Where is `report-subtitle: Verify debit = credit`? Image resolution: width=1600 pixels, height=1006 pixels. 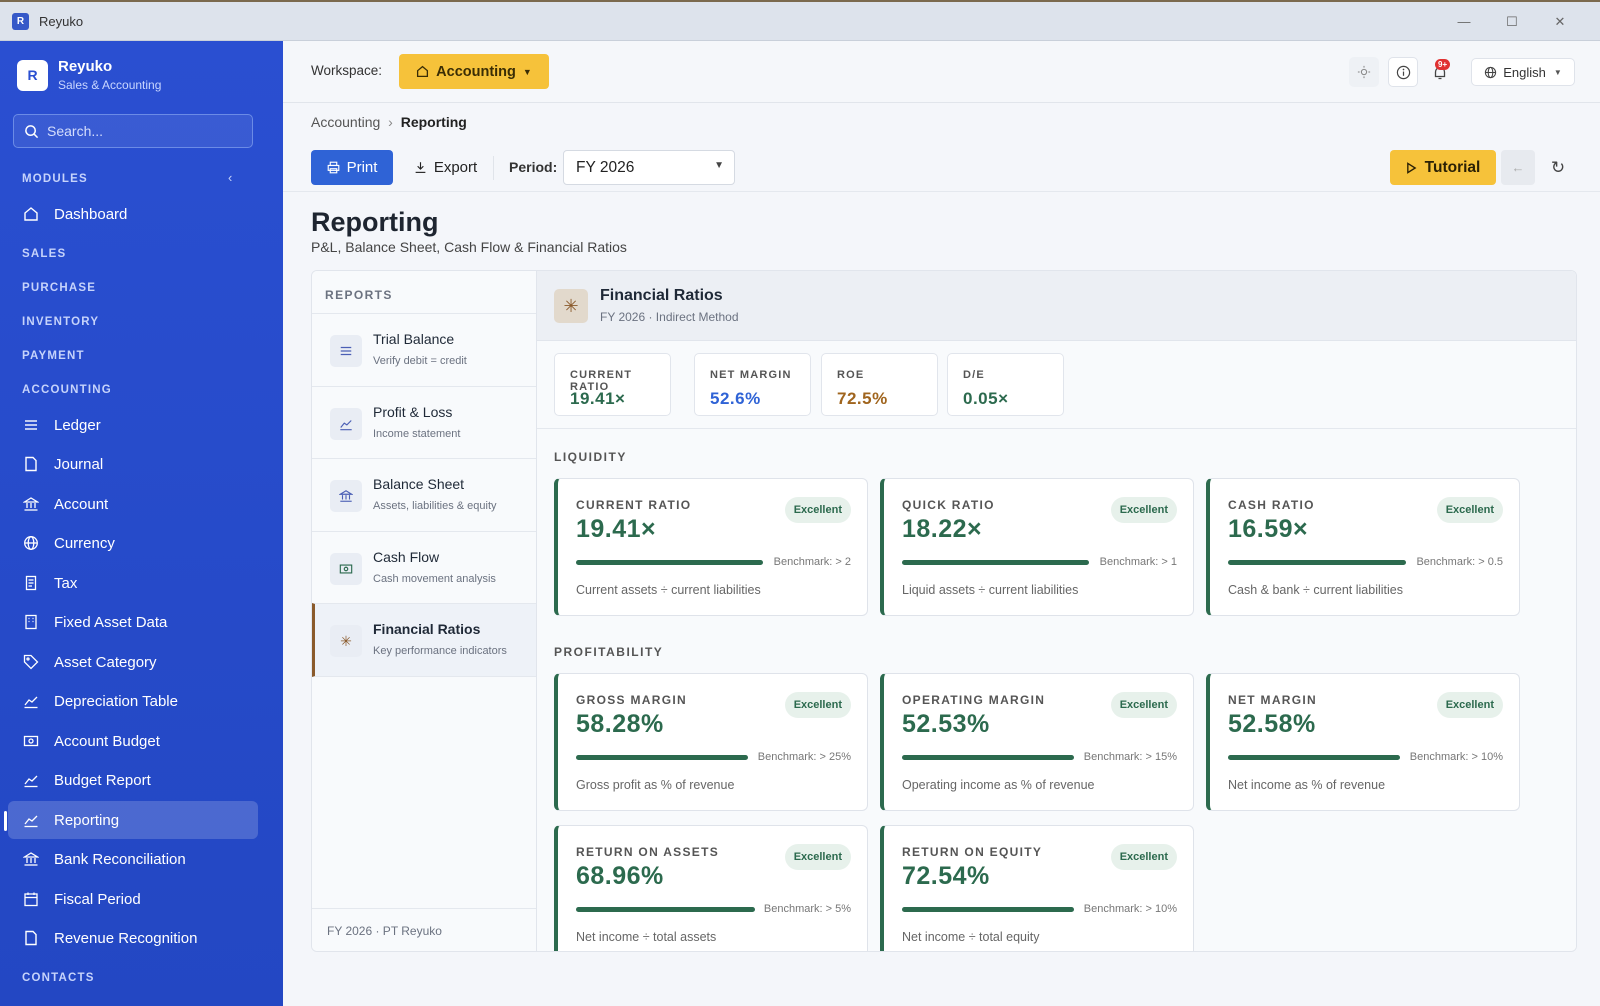
report-subtitle: Verify debit = credit is located at coordinates (420, 361).